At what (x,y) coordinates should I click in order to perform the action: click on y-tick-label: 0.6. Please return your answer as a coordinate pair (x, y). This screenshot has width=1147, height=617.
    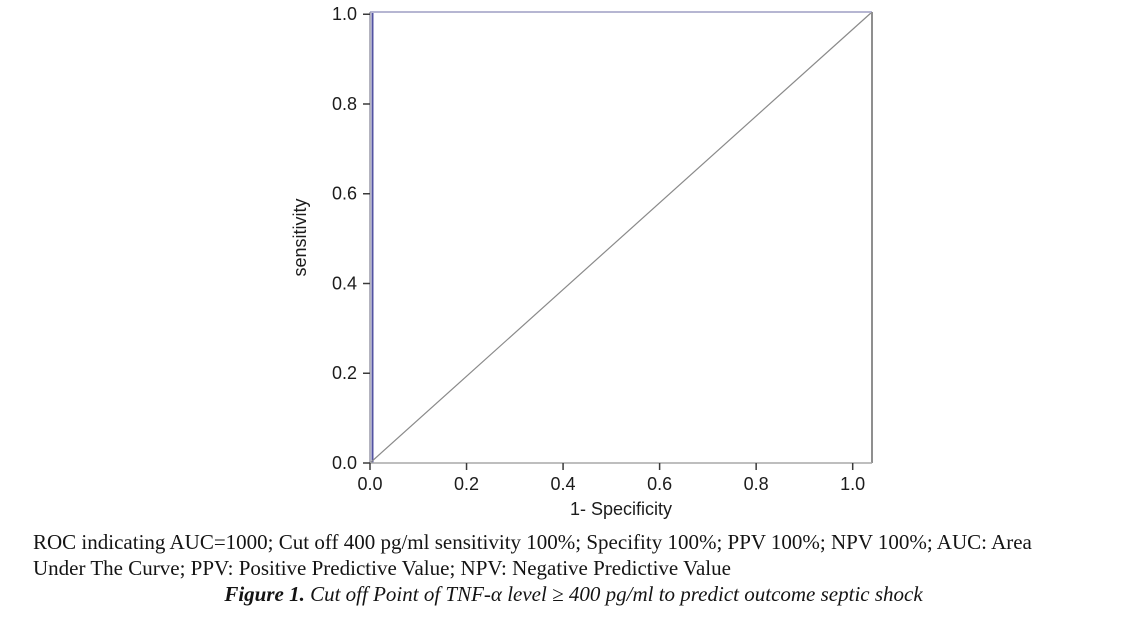
    Looking at the image, I should click on (344, 194).